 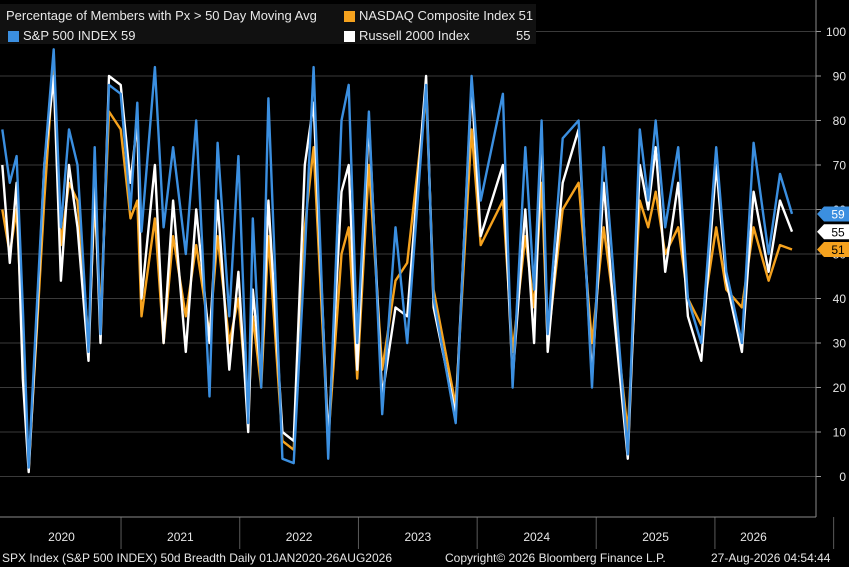 I want to click on y-tick-label: 20, so click(x=840, y=388).